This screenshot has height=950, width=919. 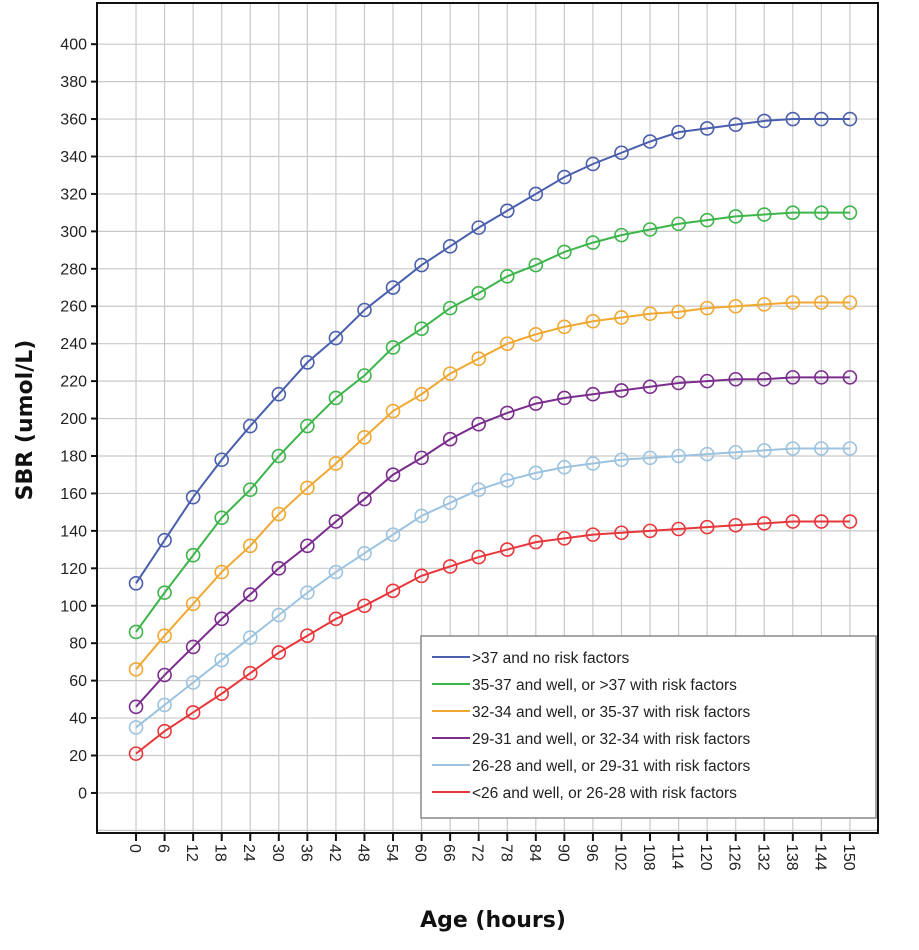 I want to click on x-tick-label: 42, so click(x=334, y=853).